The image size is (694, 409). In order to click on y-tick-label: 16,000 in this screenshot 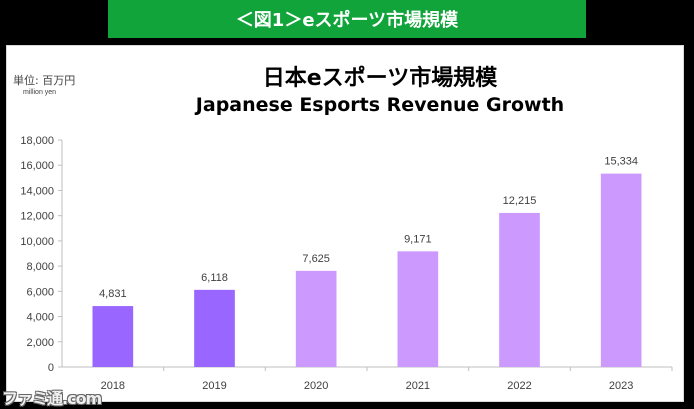, I will do `click(37, 166)`.